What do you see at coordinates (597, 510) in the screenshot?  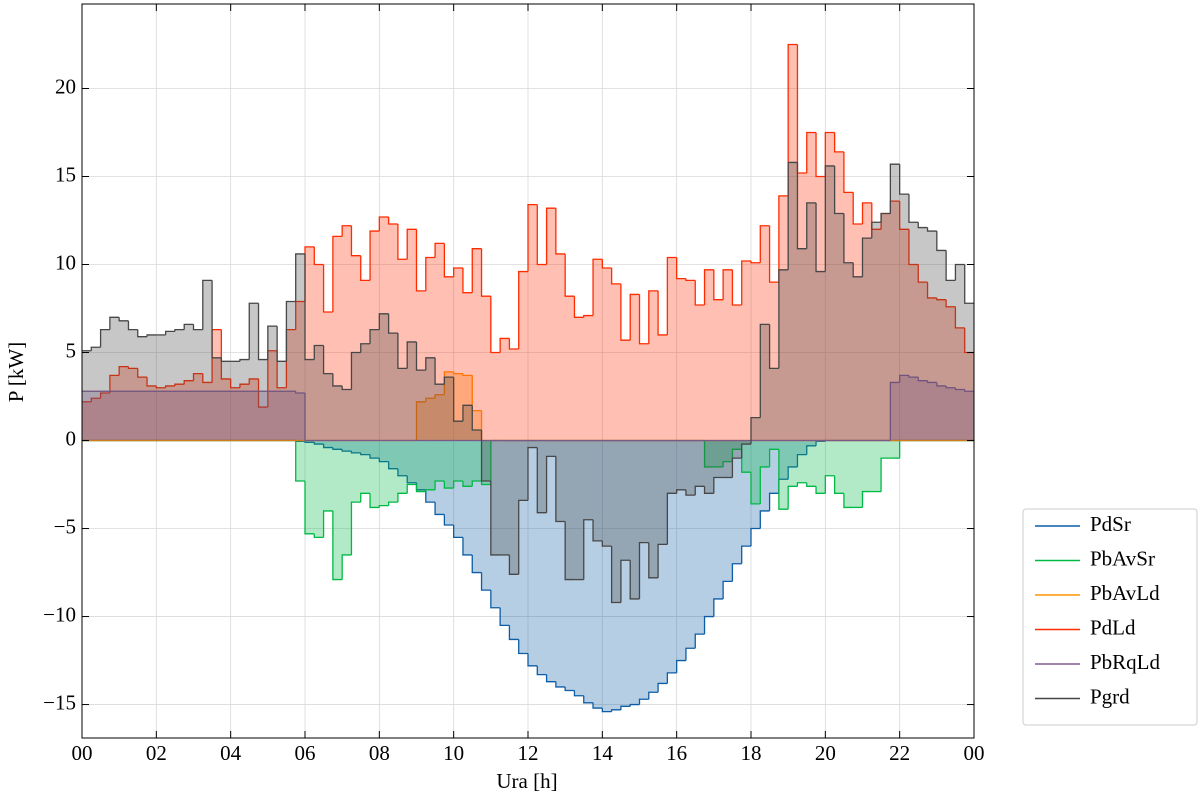 I see `series-fill` at bounding box center [597, 510].